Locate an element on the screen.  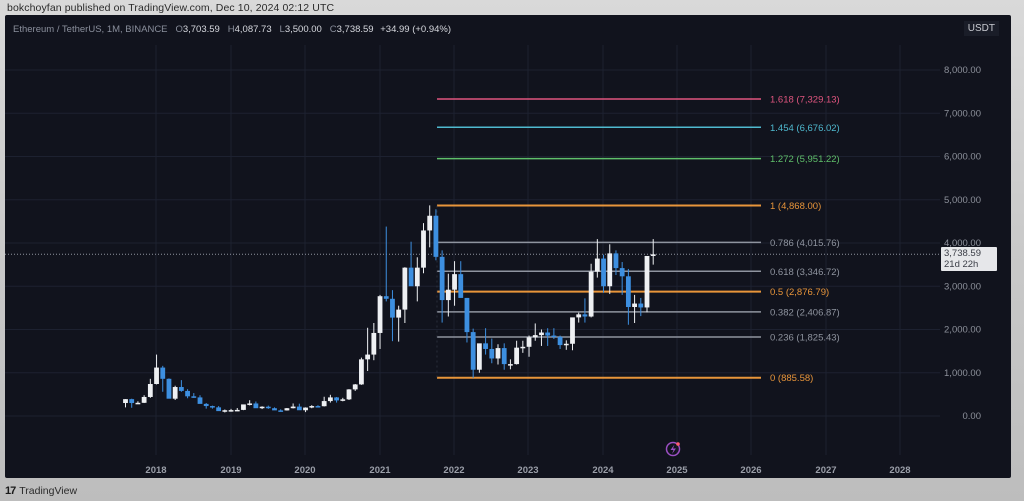
y-axis-tick: 6,000.00 is located at coordinates (962, 157).